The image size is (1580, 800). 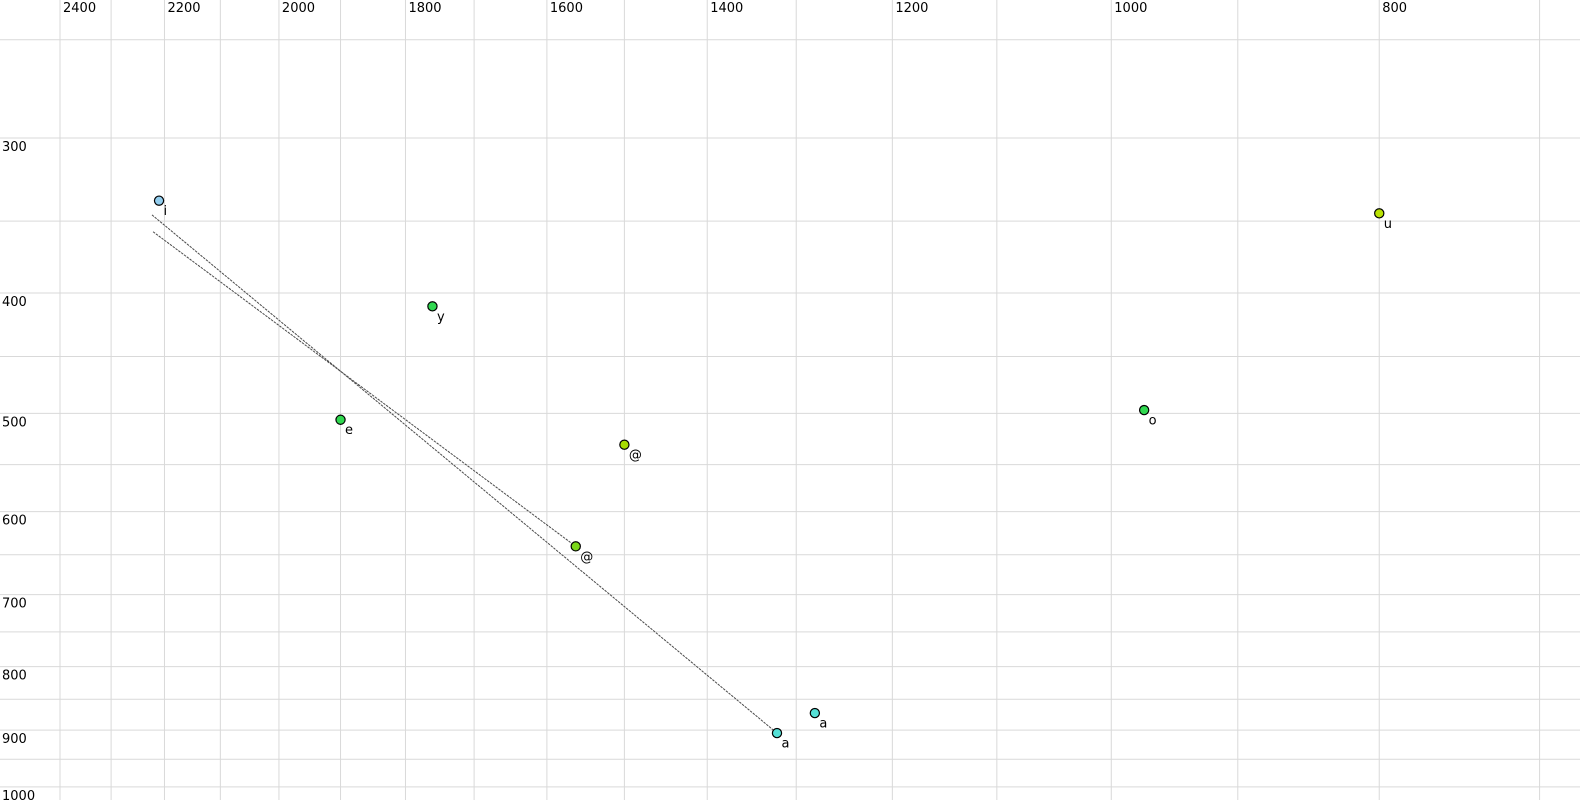 What do you see at coordinates (14, 521) in the screenshot?
I see `y-tick-label-600: 600` at bounding box center [14, 521].